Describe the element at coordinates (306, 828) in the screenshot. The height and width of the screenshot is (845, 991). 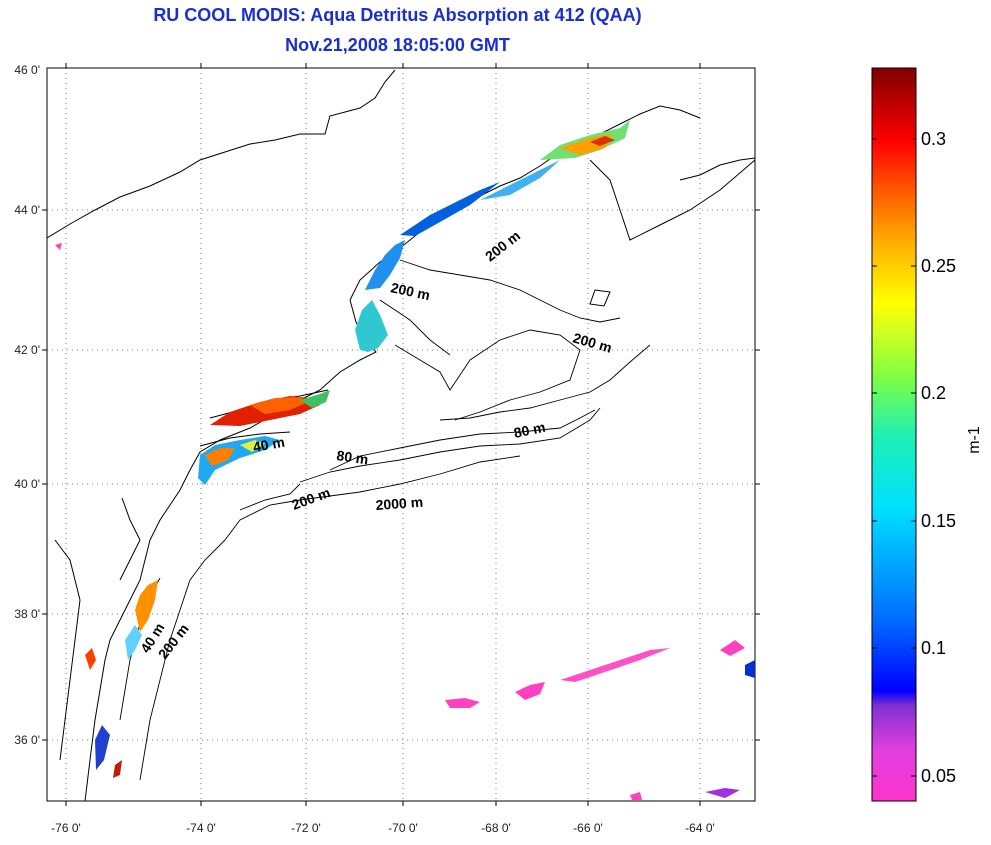
I see `lon-tick-label: -72 0'` at that location.